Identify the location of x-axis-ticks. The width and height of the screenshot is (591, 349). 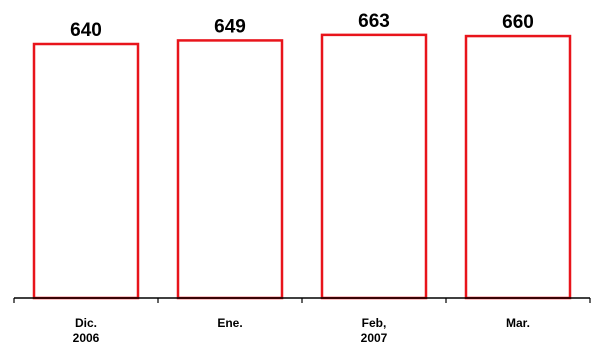
(302, 300).